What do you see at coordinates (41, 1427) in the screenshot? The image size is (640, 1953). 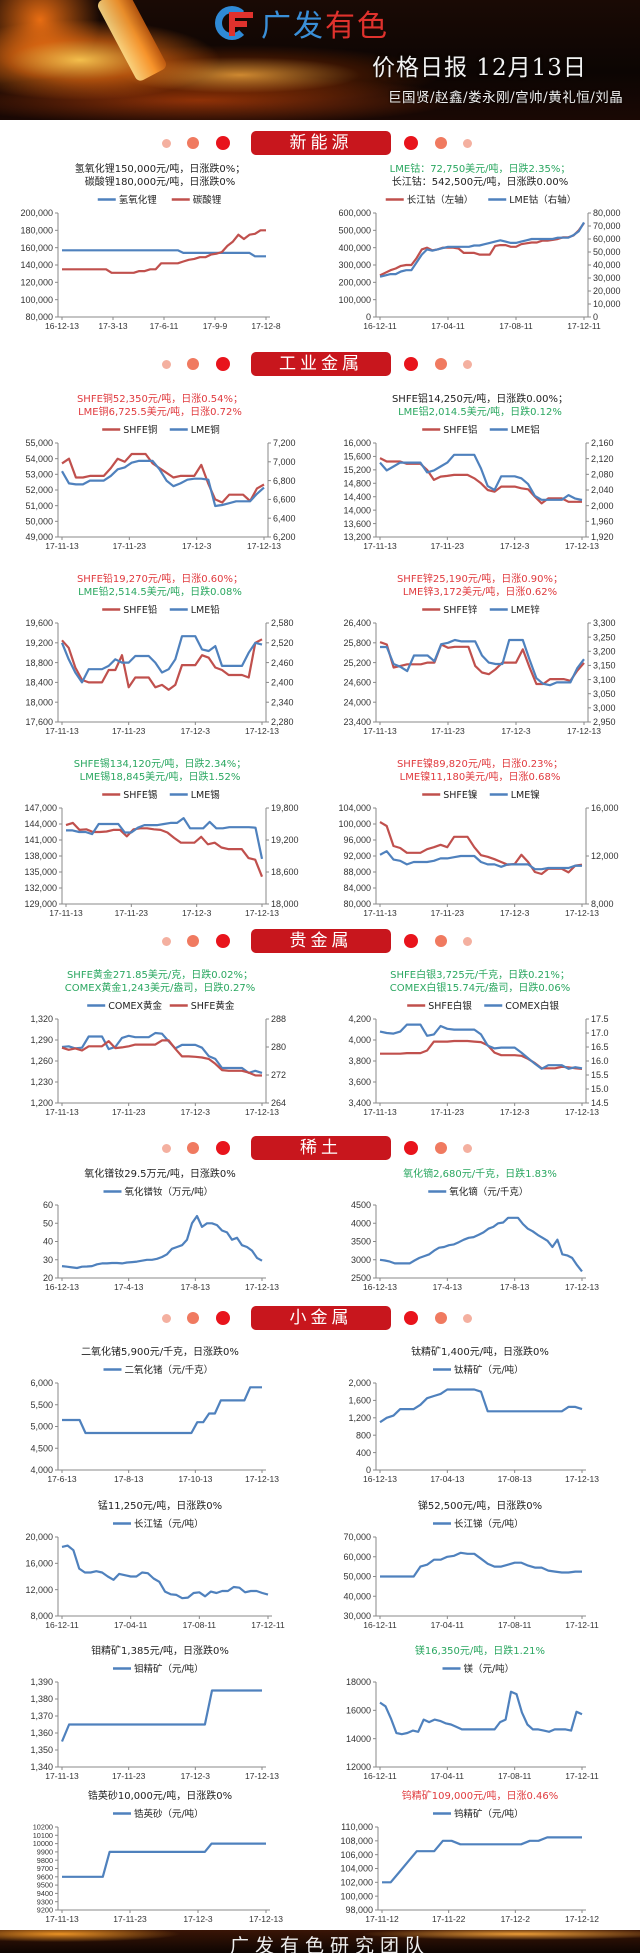 I see `y-tick-label: 5,000` at bounding box center [41, 1427].